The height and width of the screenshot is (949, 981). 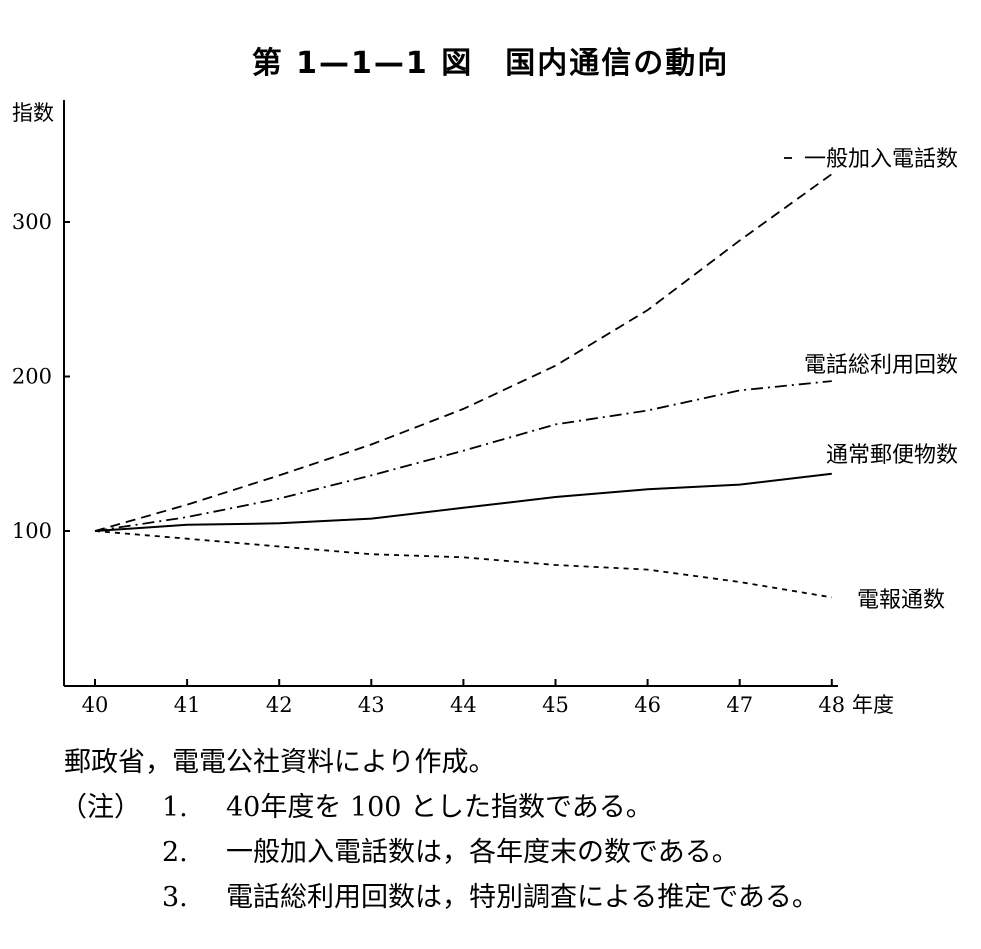 What do you see at coordinates (100, 807) in the screenshot?
I see `note-label: （注）` at bounding box center [100, 807].